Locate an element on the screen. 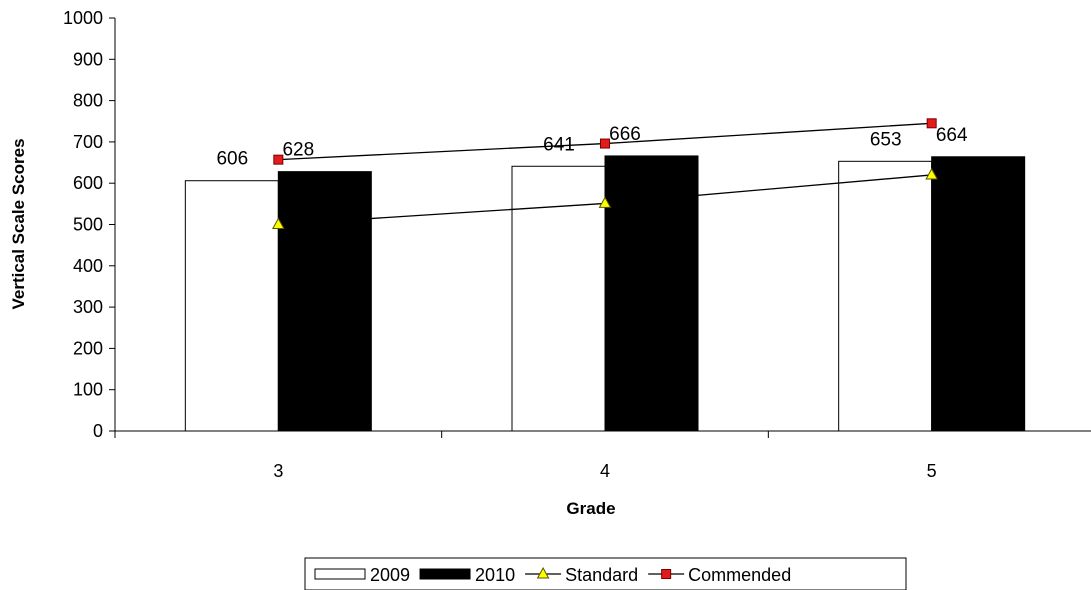  data-label-2009: 653 is located at coordinates (886, 139).